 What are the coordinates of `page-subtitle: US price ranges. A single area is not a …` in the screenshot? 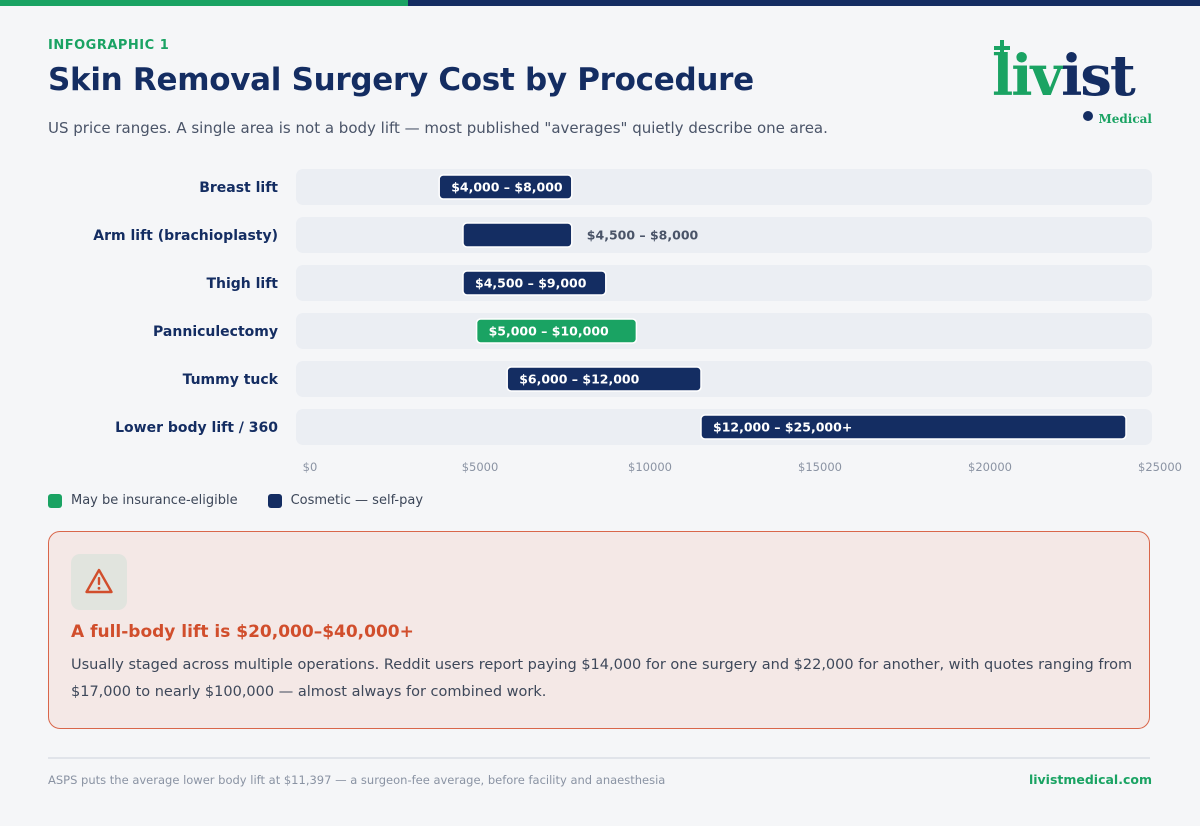 It's located at (438, 128).